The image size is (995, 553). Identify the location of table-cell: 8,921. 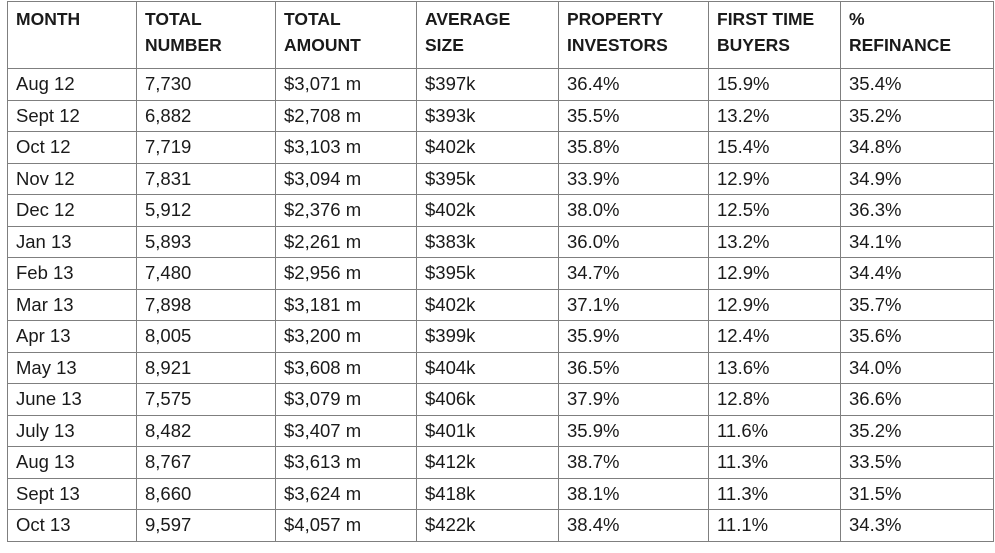
(206, 367).